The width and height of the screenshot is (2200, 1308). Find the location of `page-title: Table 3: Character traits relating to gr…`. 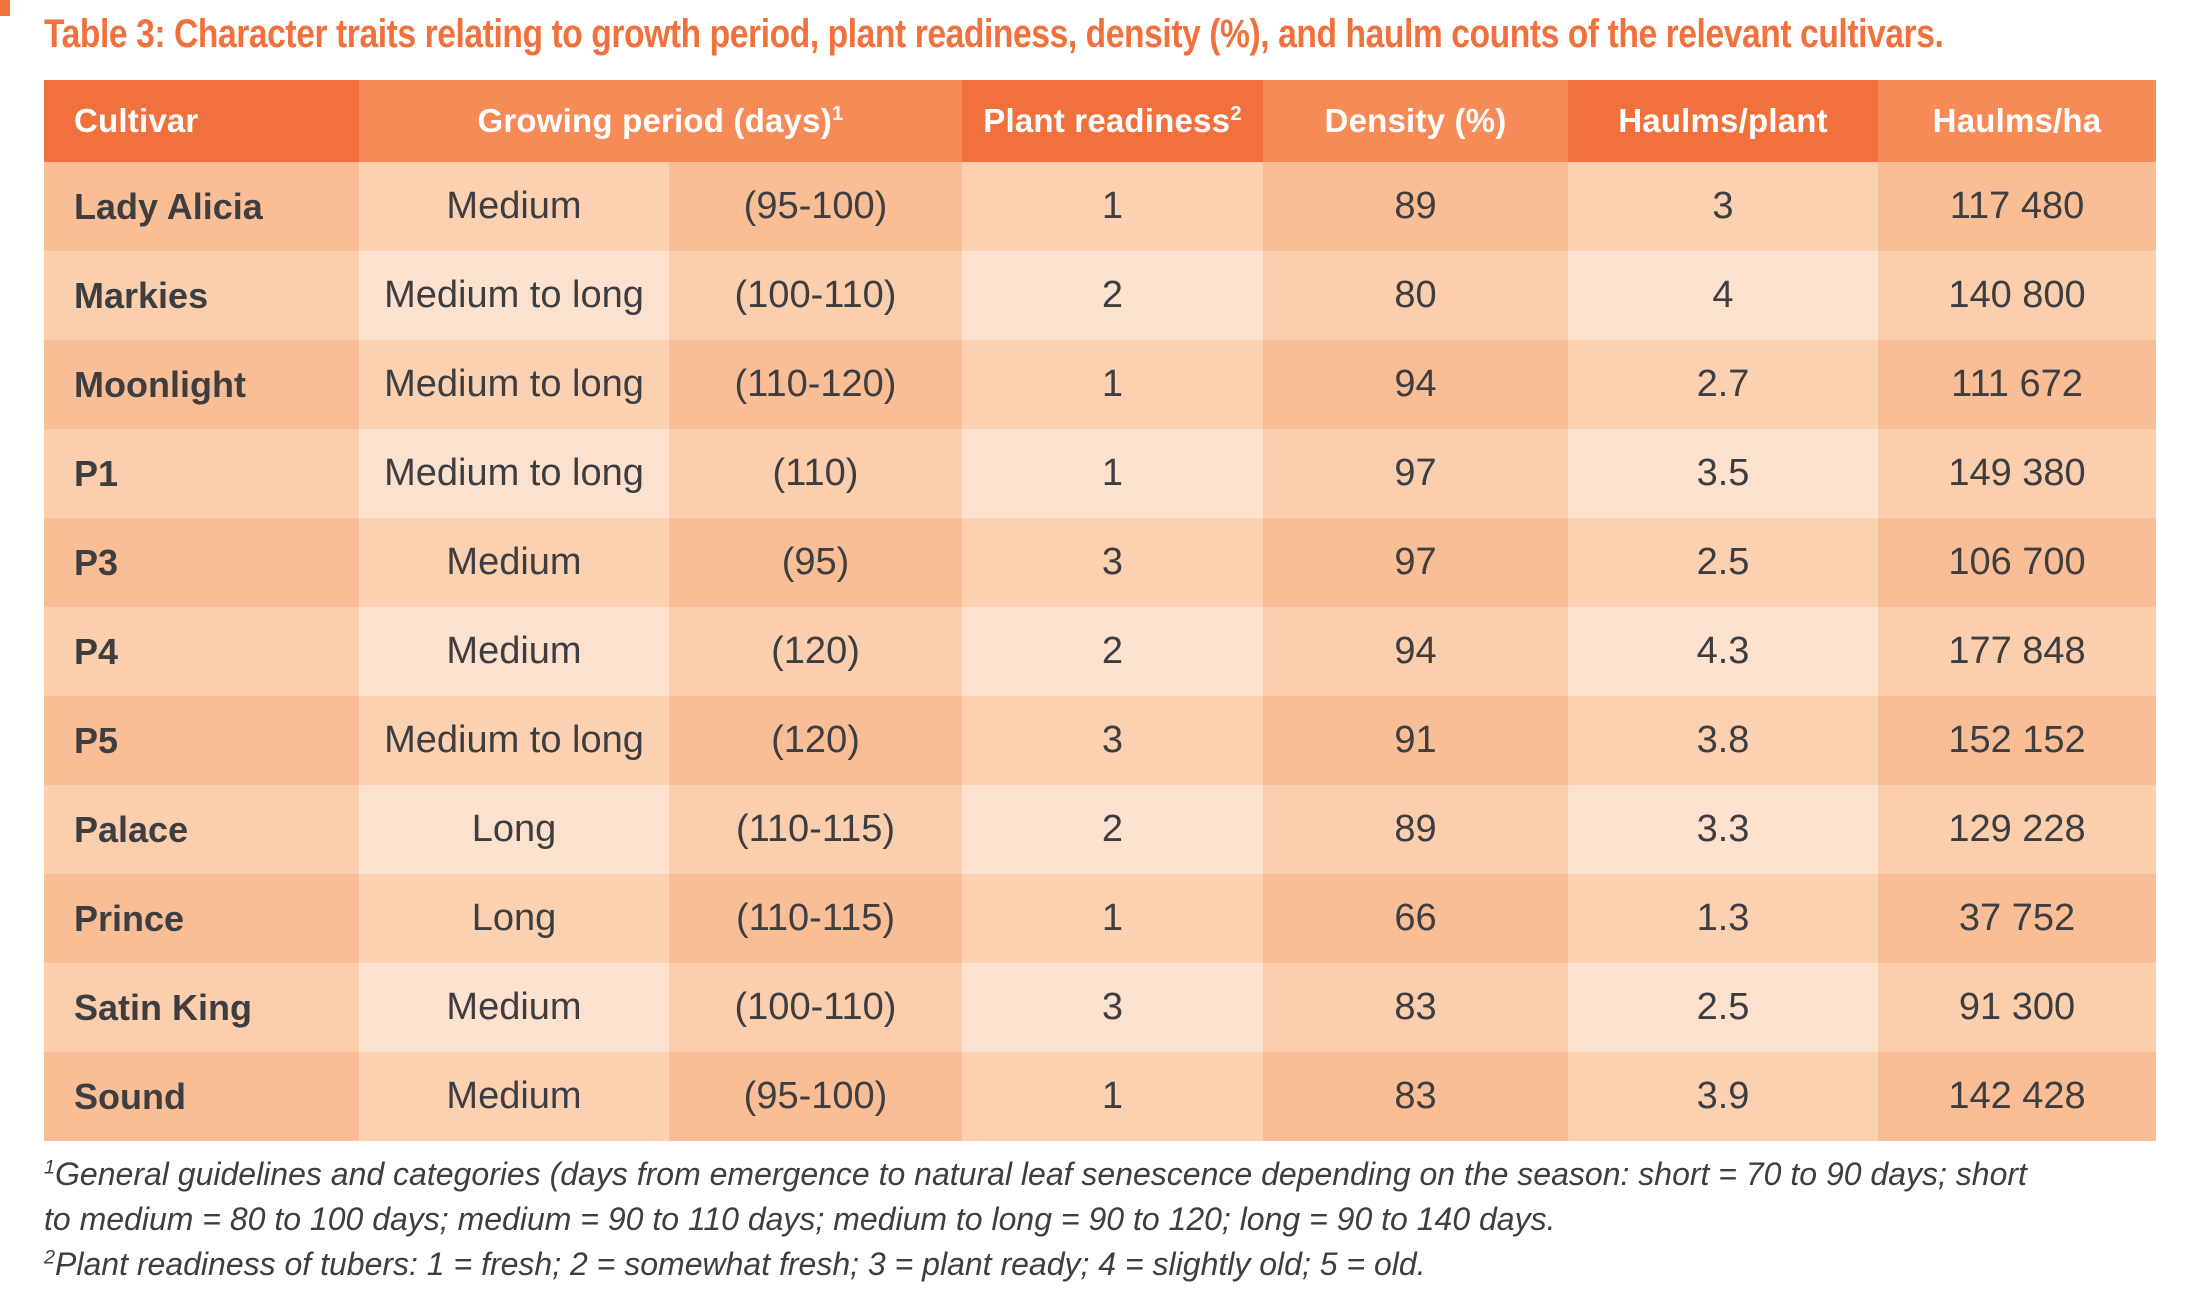

page-title: Table 3: Character traits relating to gr… is located at coordinates (994, 34).